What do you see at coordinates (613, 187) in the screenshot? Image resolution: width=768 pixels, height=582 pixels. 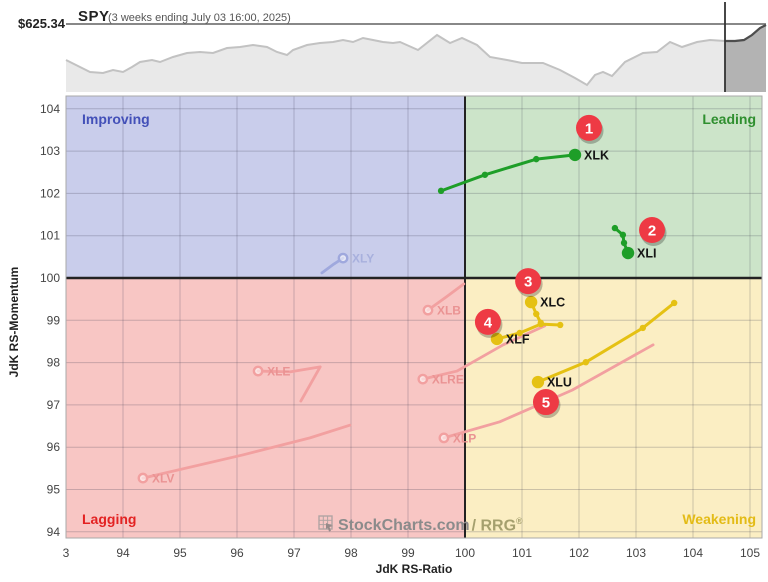 I see `rrg-quadrant-leading` at bounding box center [613, 187].